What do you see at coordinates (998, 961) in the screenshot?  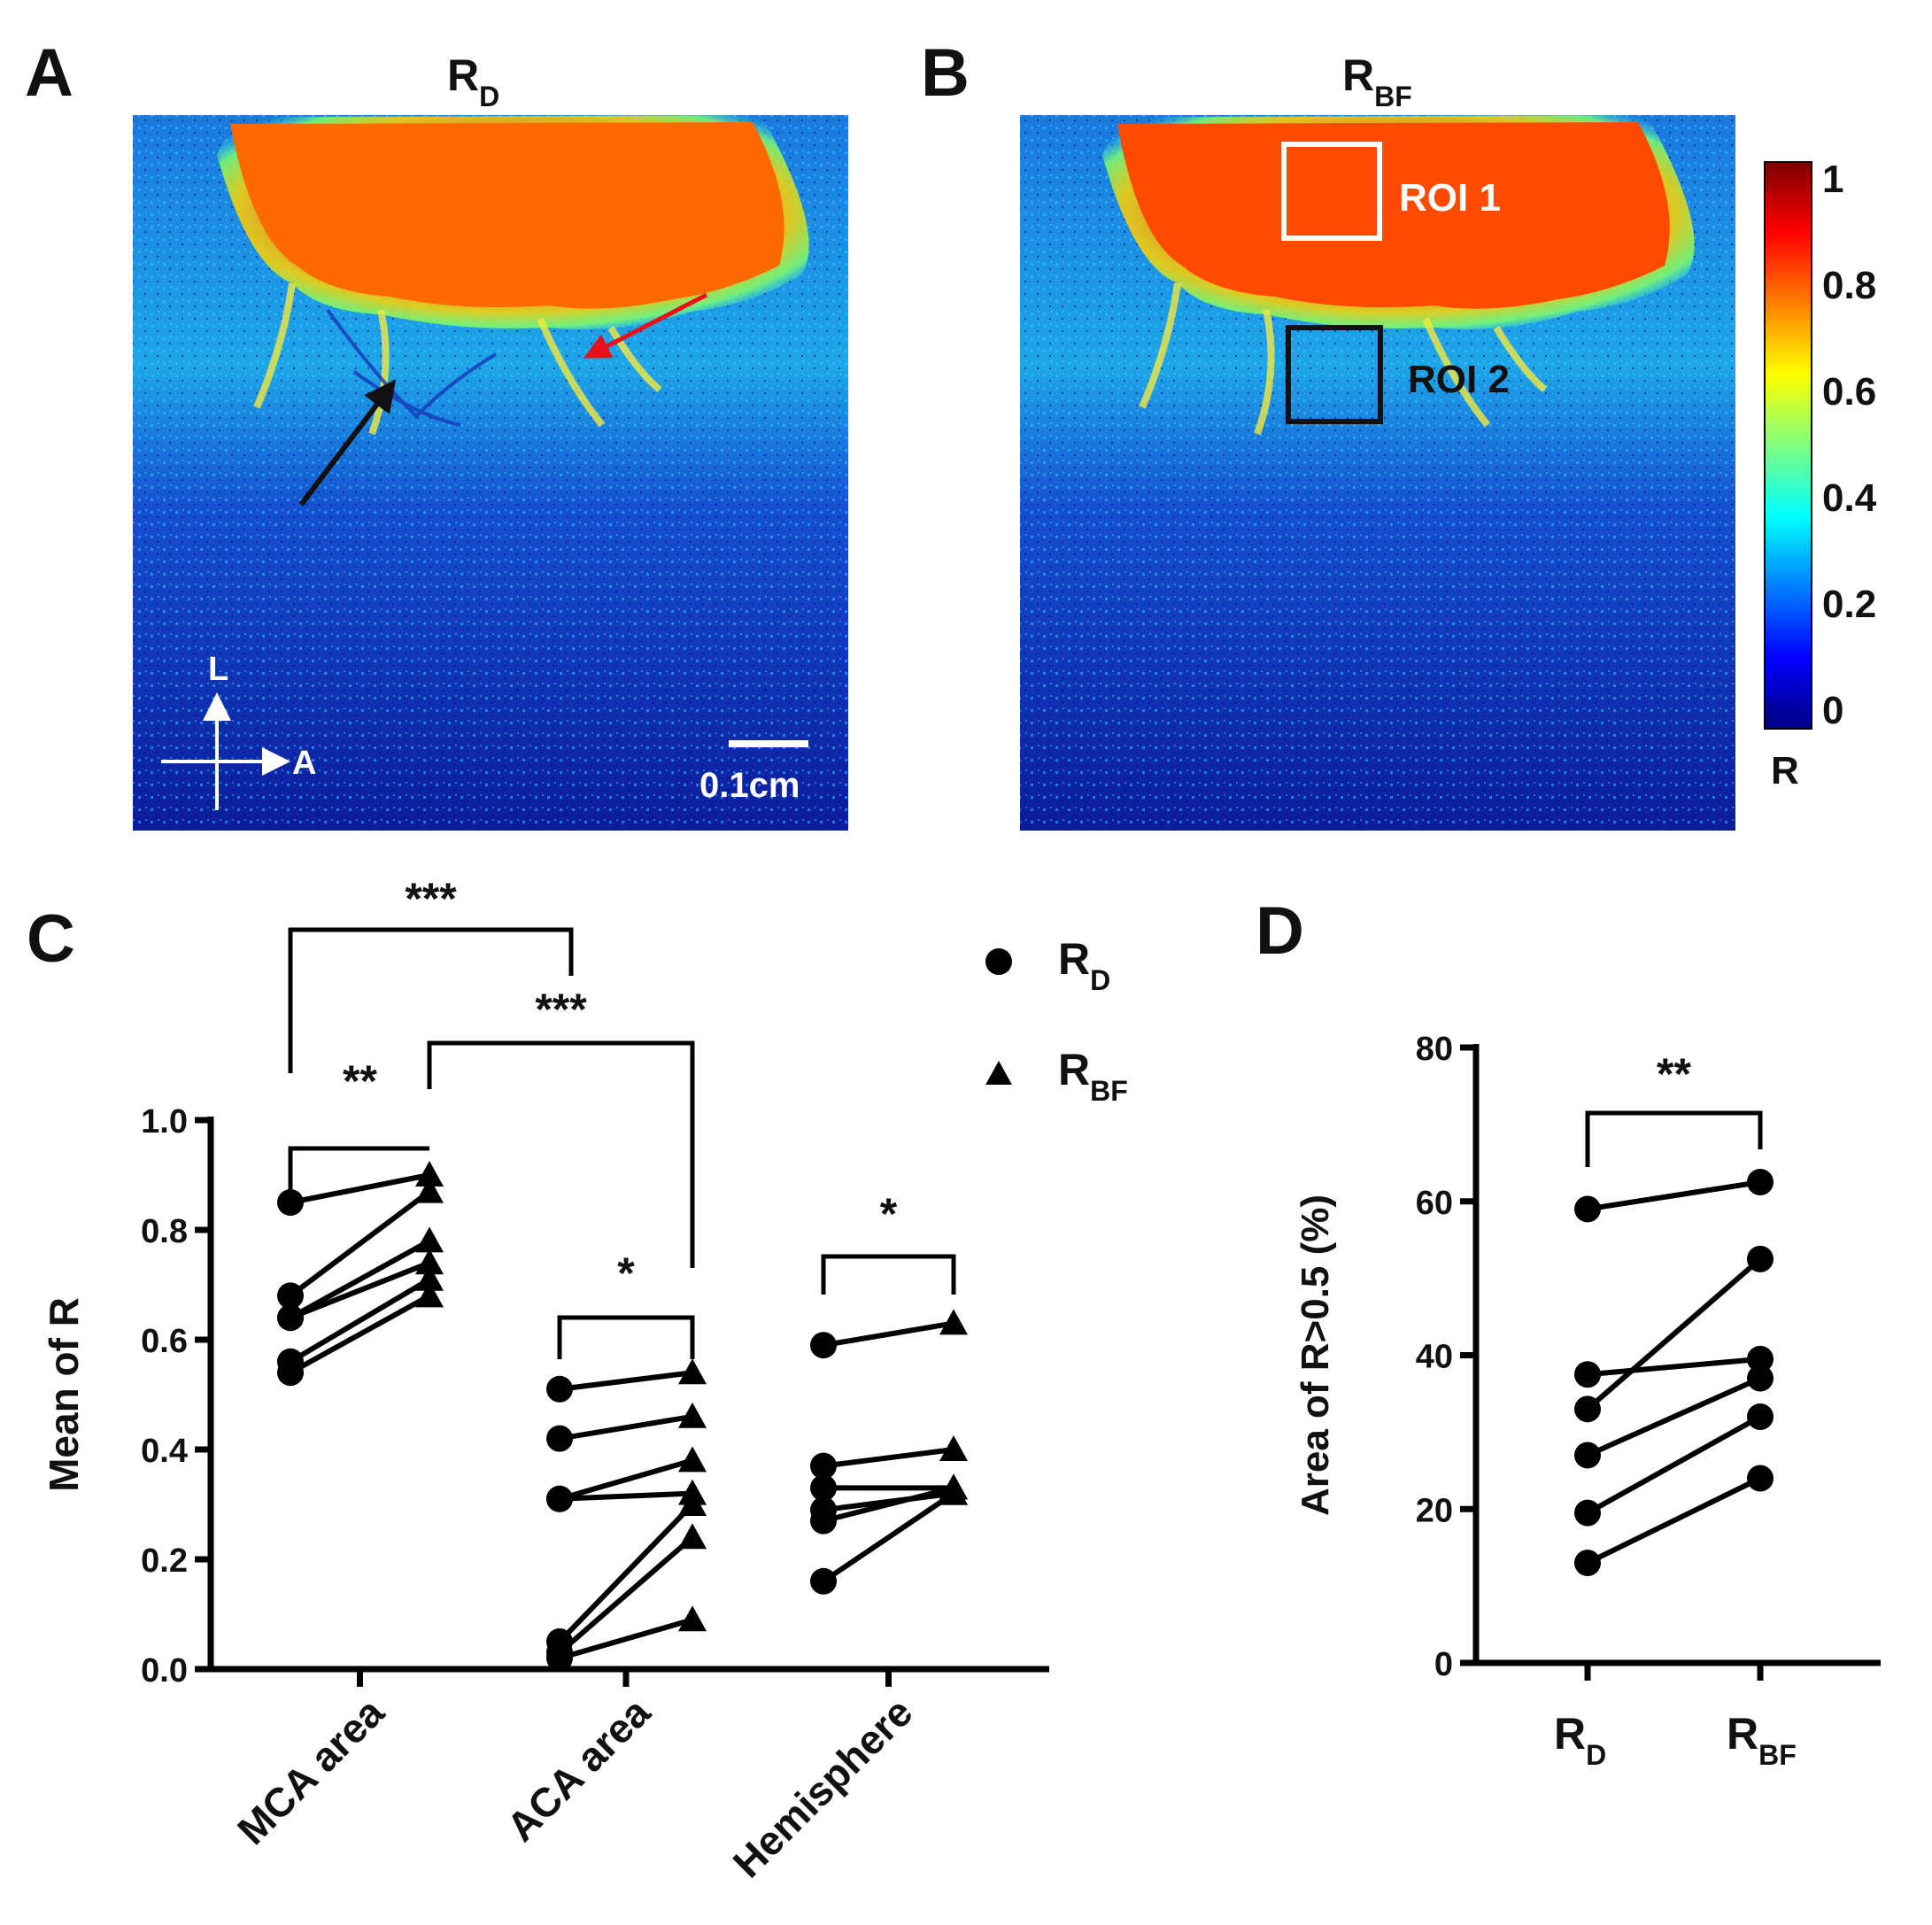 I see `legend-circle-marker` at bounding box center [998, 961].